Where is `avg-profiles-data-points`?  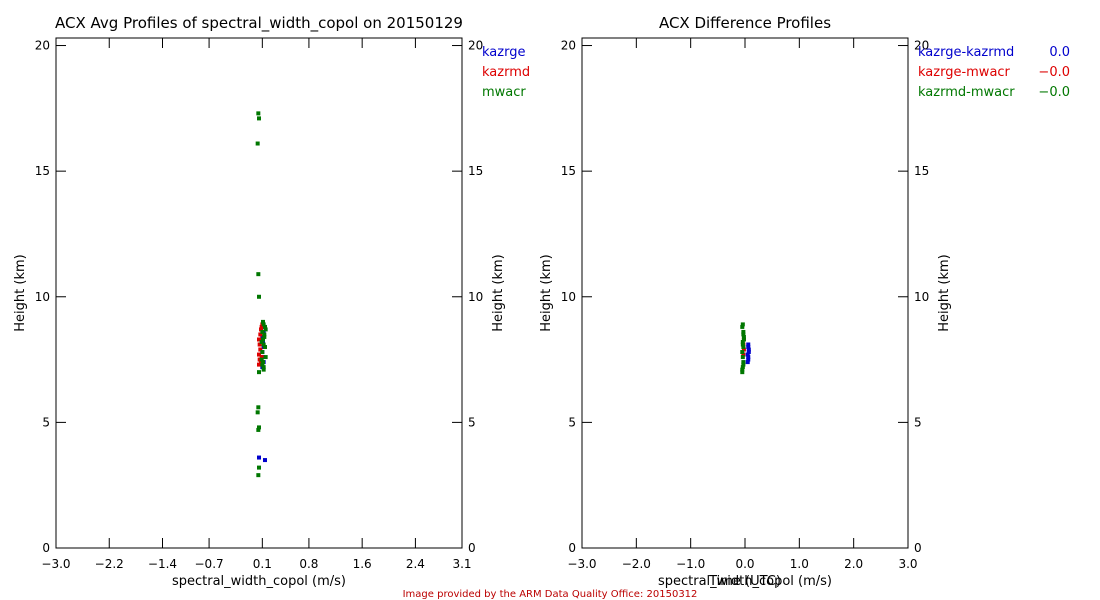
avg-profiles-data-points is located at coordinates (261, 294).